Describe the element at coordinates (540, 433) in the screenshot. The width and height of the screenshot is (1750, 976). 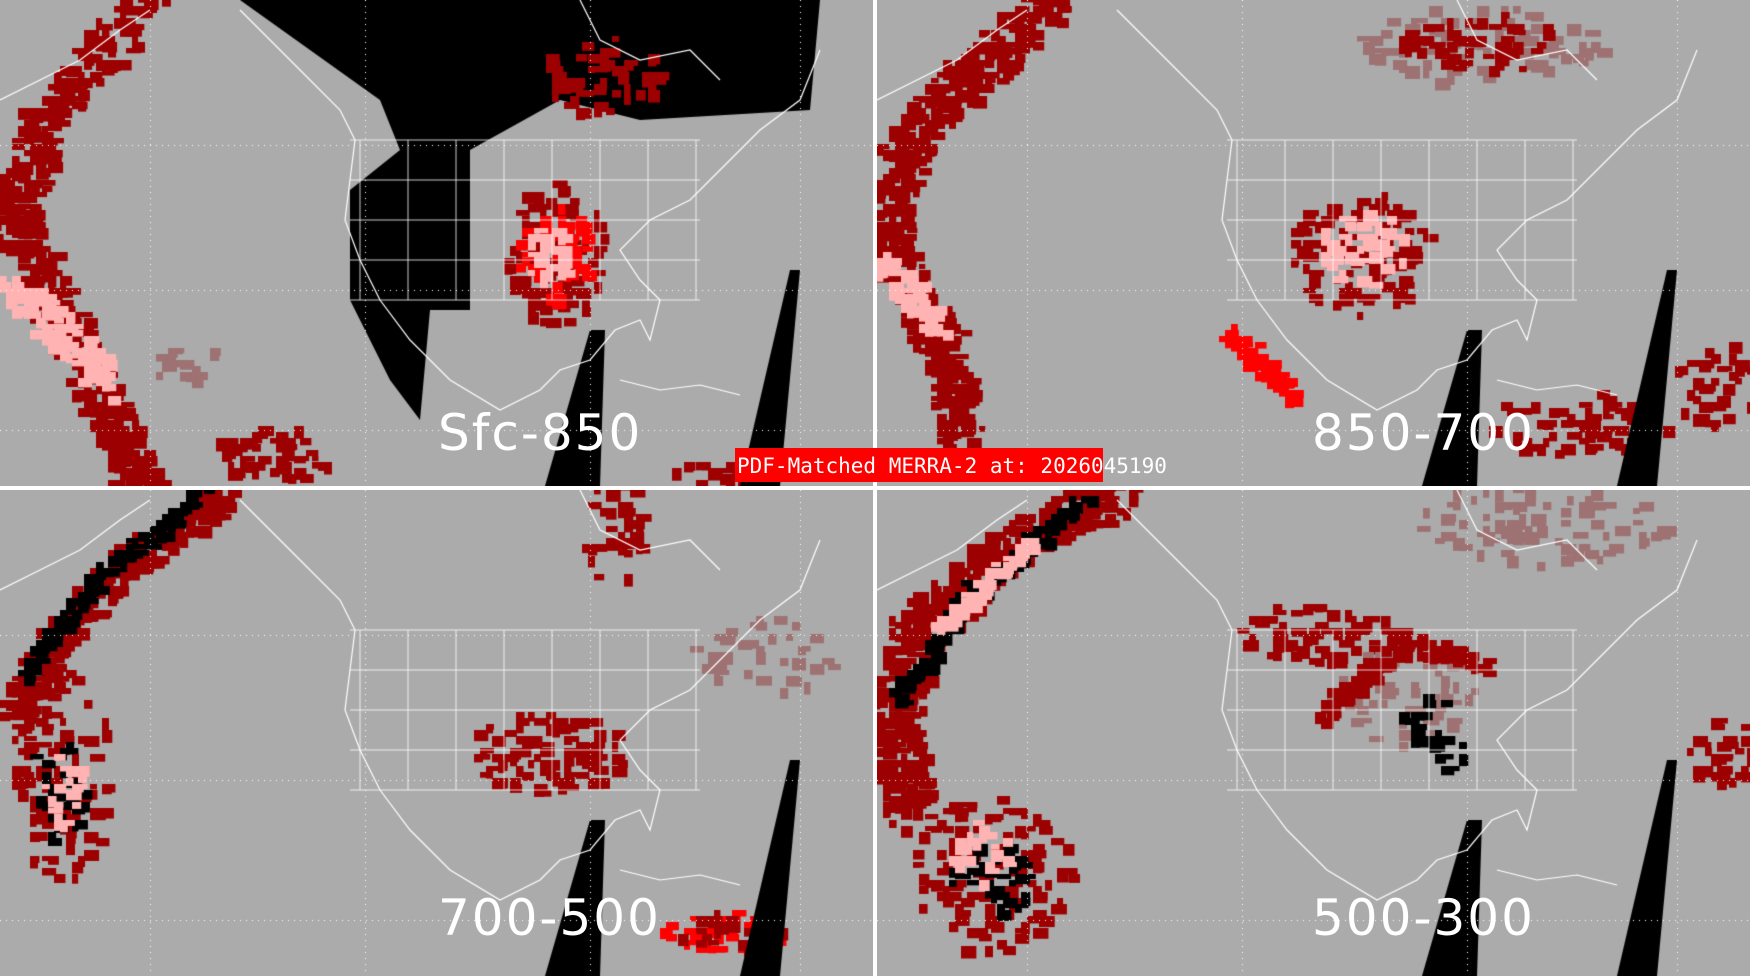
I see `panel-label: Sfc-850` at that location.